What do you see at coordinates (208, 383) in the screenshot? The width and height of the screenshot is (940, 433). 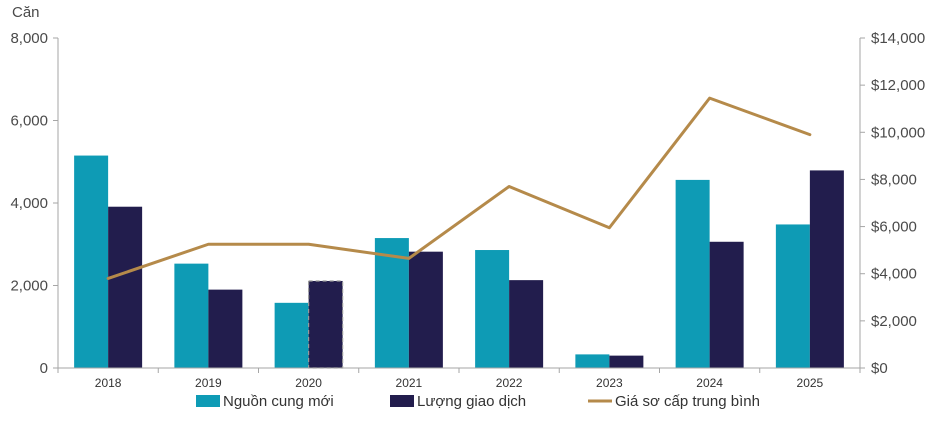 I see `x-axis-tick-label: 2019` at bounding box center [208, 383].